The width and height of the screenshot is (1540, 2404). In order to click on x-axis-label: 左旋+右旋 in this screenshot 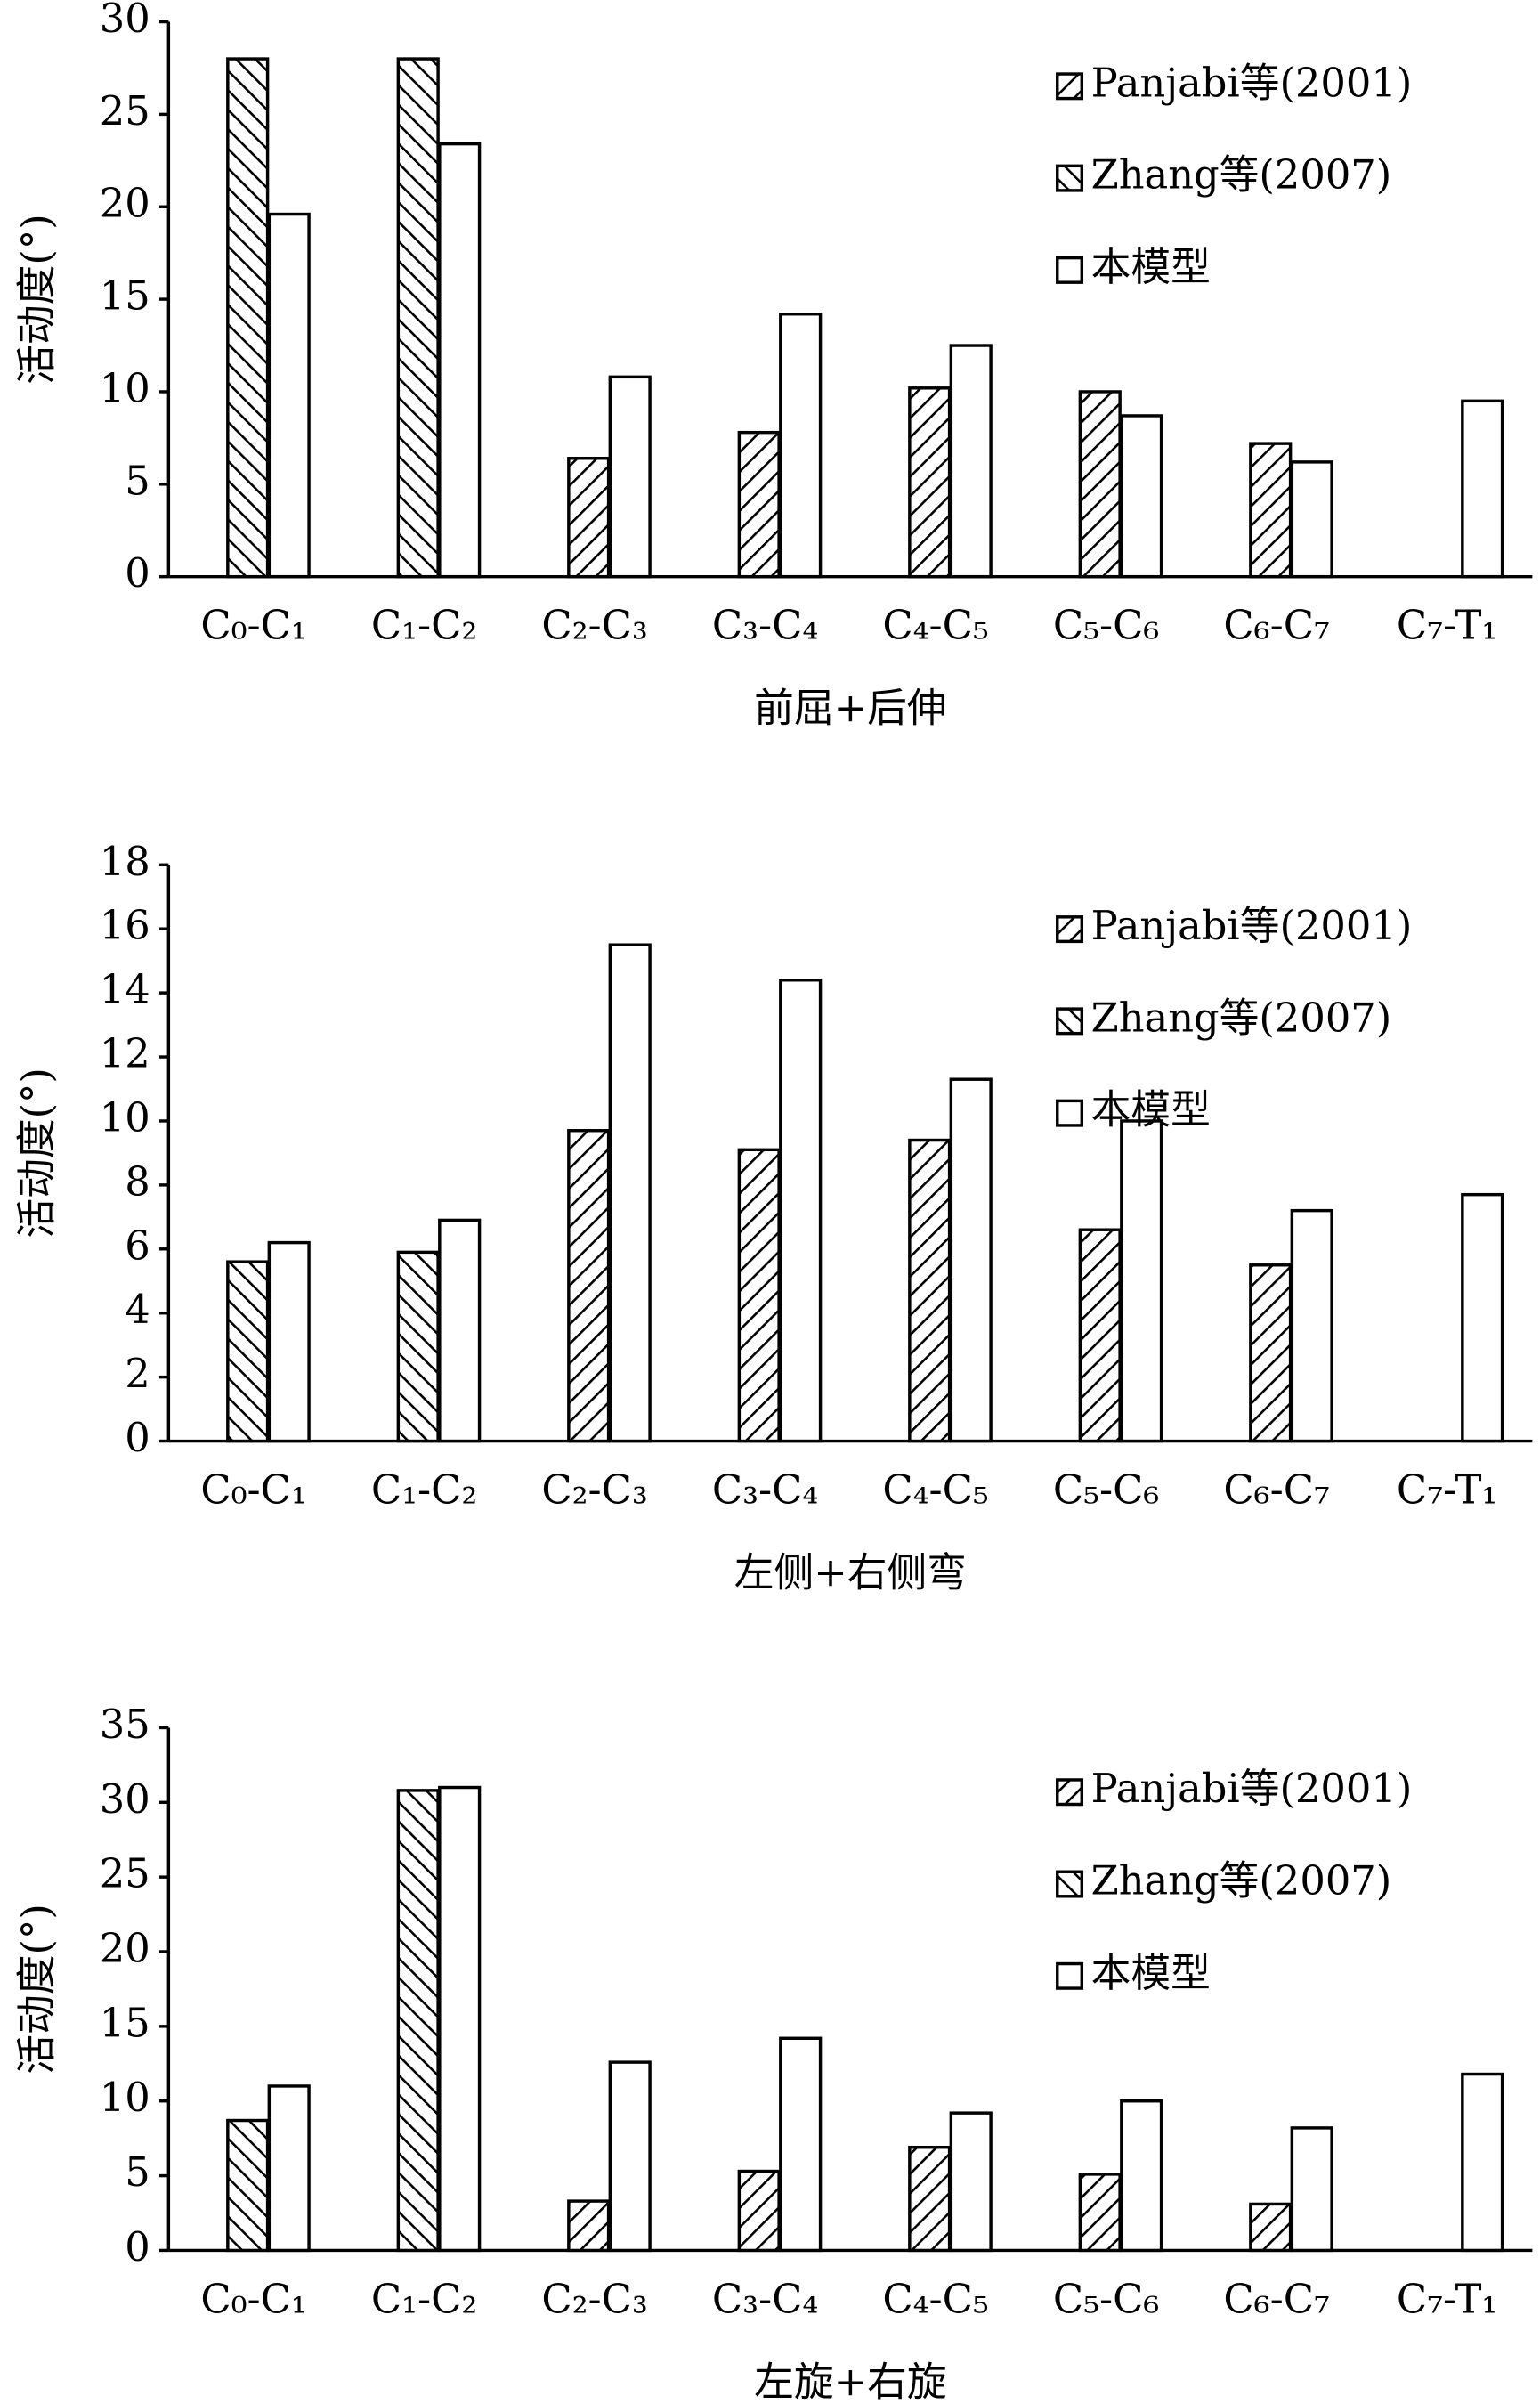, I will do `click(850, 2381)`.